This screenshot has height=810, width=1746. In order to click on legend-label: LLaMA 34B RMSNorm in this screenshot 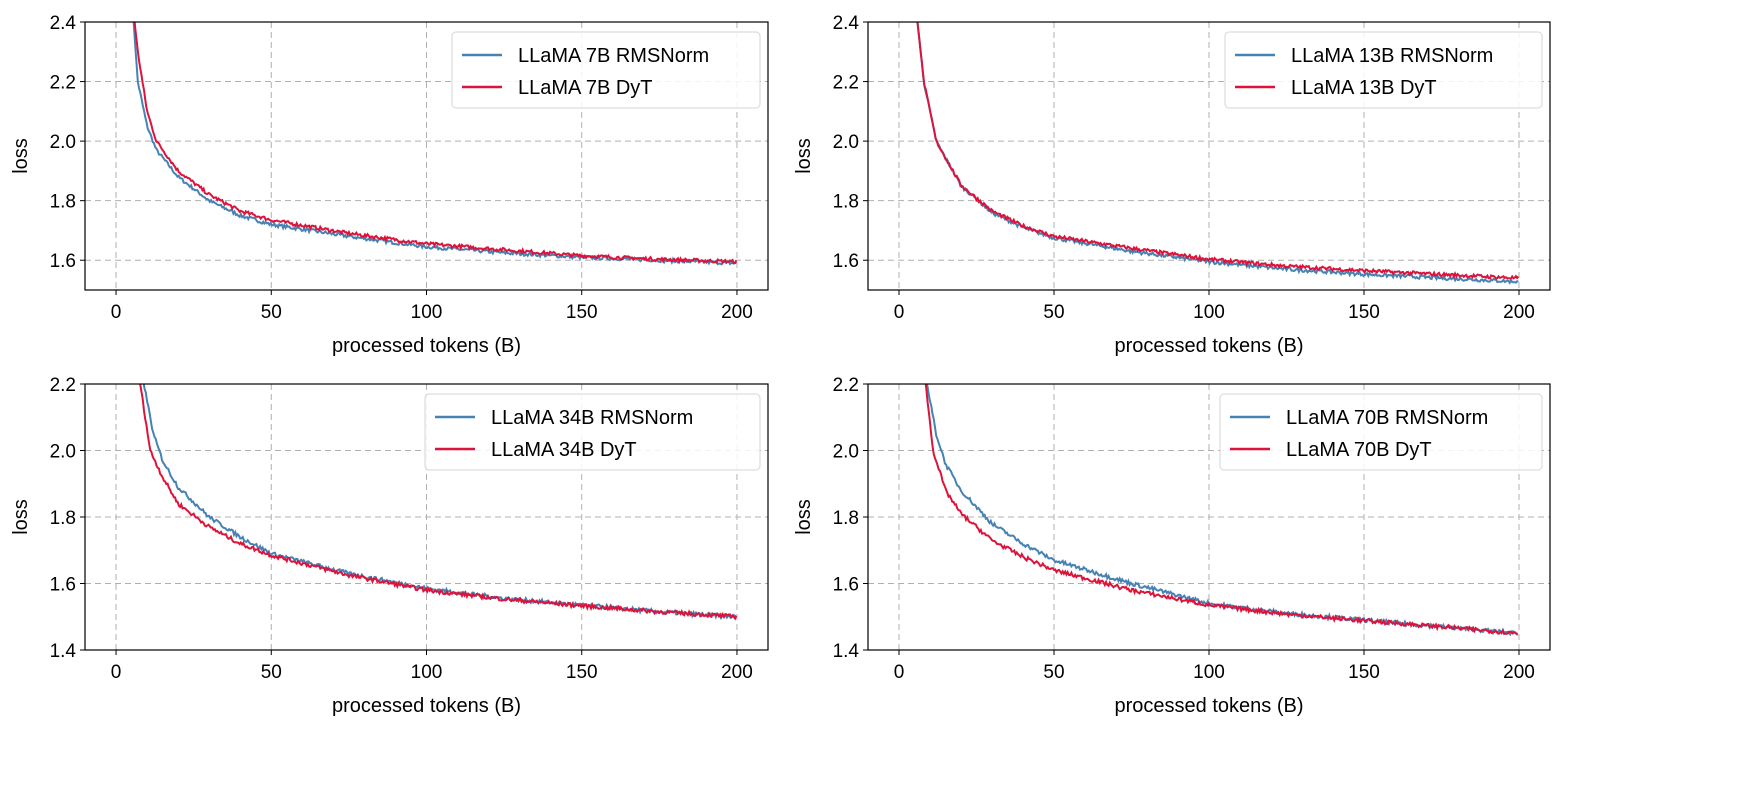, I will do `click(592, 418)`.